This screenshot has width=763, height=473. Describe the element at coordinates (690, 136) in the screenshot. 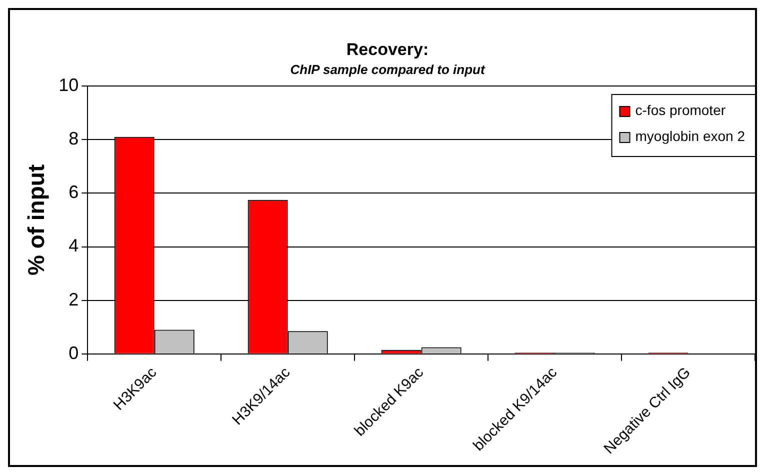

I see `legend-label: myoglobin exon 2` at that location.